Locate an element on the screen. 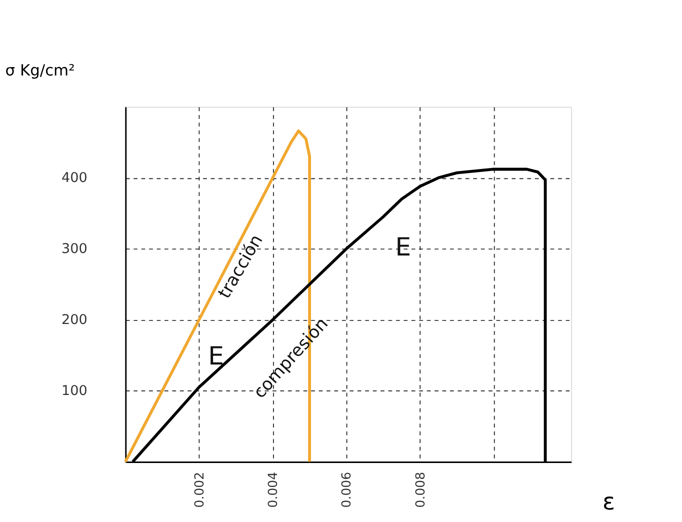 This screenshot has height=522, width=682. y-tick-label: 400 is located at coordinates (75, 178).